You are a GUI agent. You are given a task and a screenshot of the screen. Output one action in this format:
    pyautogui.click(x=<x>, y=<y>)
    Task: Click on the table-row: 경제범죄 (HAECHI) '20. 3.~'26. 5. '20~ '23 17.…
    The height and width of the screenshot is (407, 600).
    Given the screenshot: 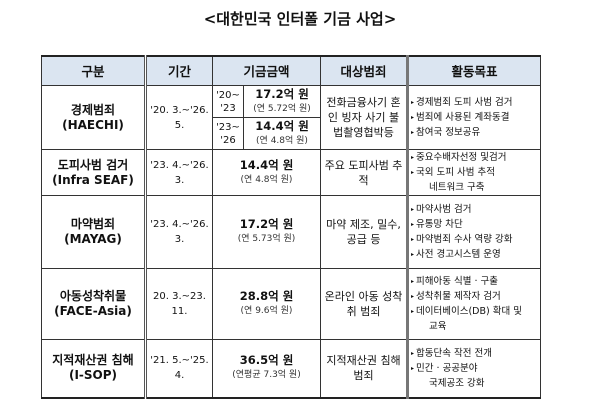 What is the action you would take?
    pyautogui.click(x=291, y=117)
    